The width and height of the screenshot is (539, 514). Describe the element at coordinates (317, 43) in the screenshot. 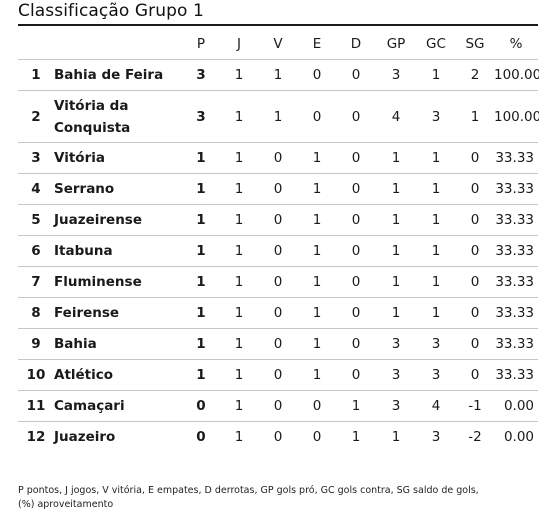

I see `header-e: E` at that location.